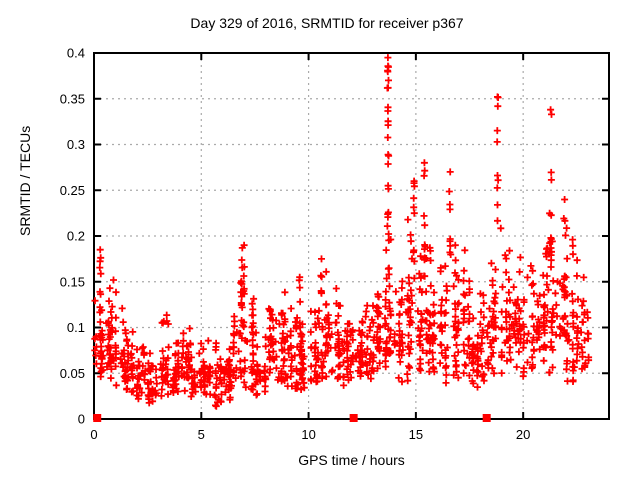  I want to click on x-axis-label: GPS time / hours, so click(351, 460).